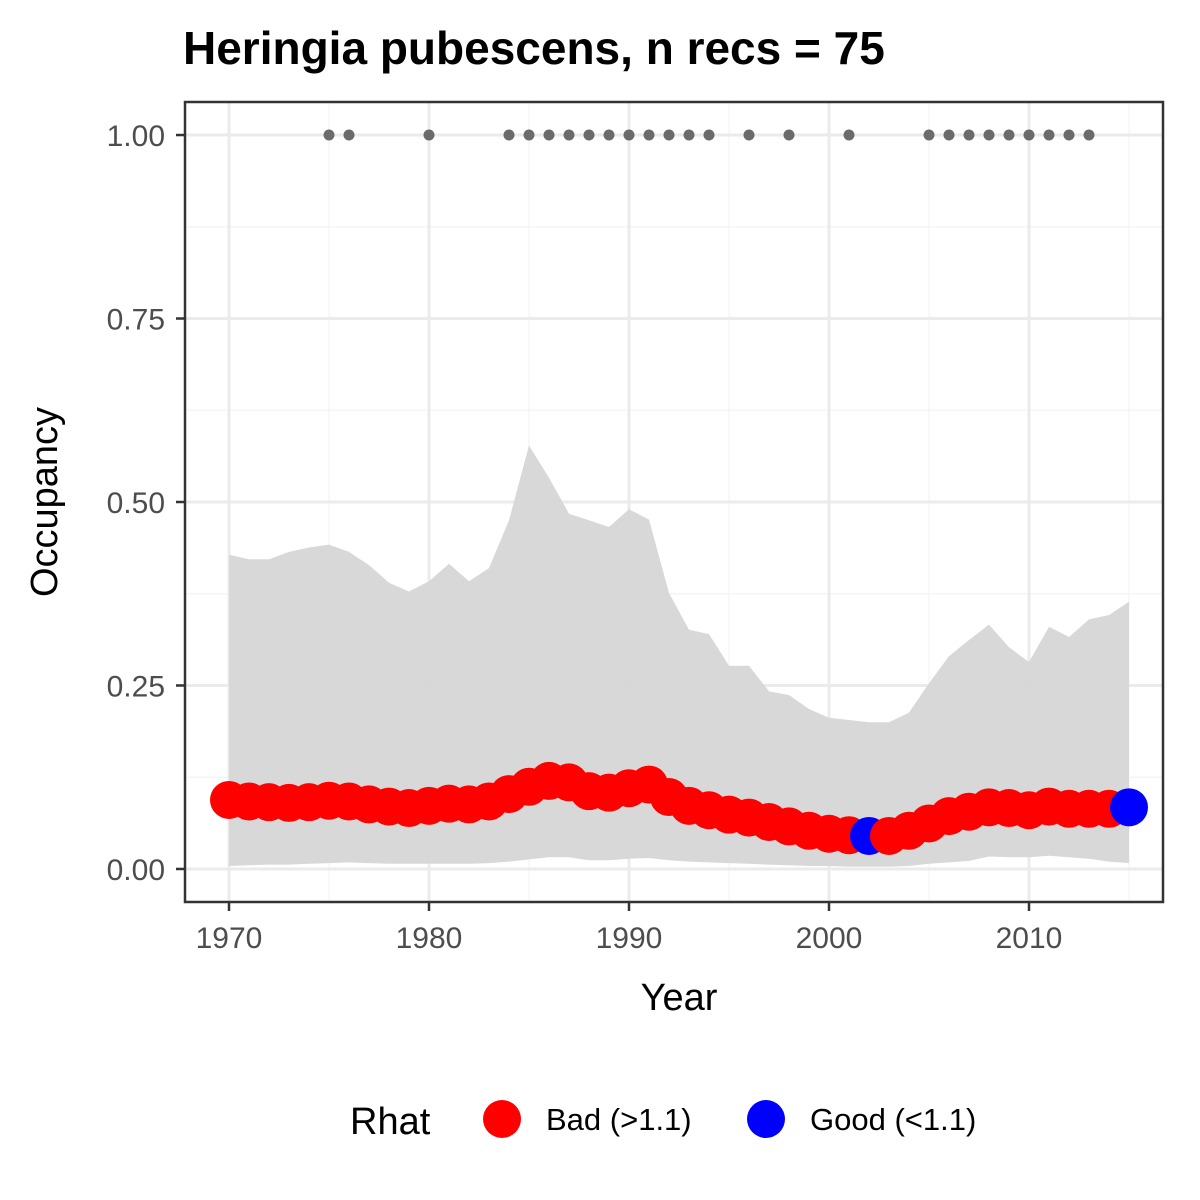  Describe the element at coordinates (45, 502) in the screenshot. I see `y-axis-title: Occupancy` at that location.